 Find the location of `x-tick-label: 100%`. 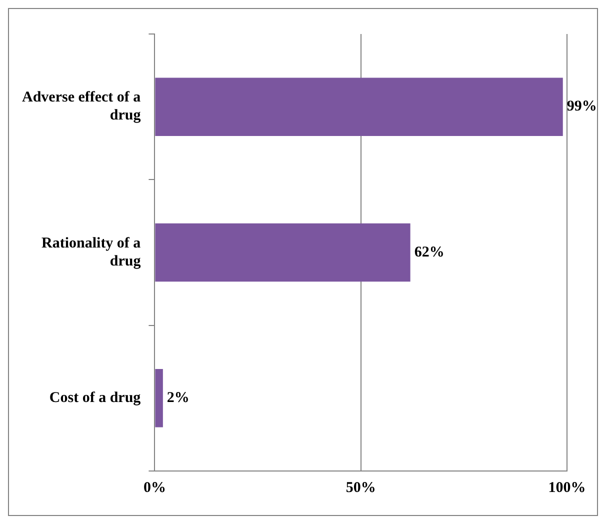

x-tick-label: 100% is located at coordinates (567, 488).